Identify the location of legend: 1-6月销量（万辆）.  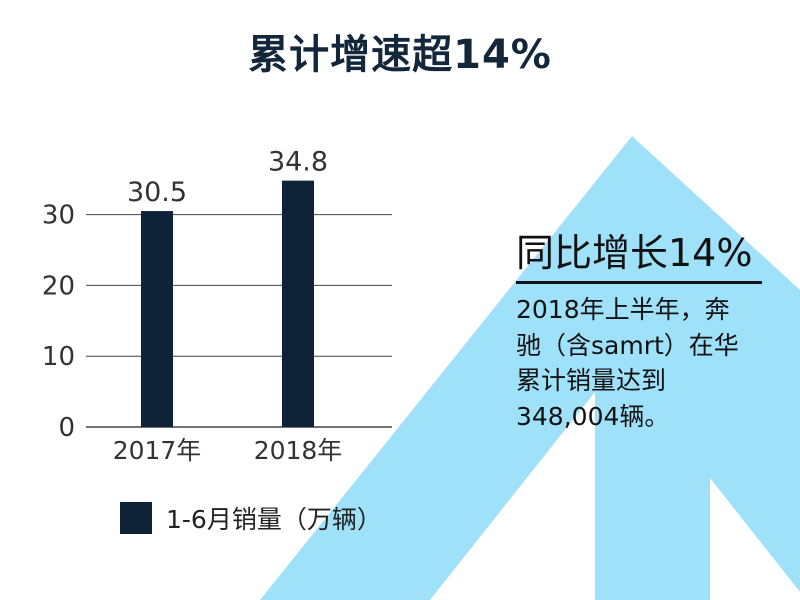
(251, 518).